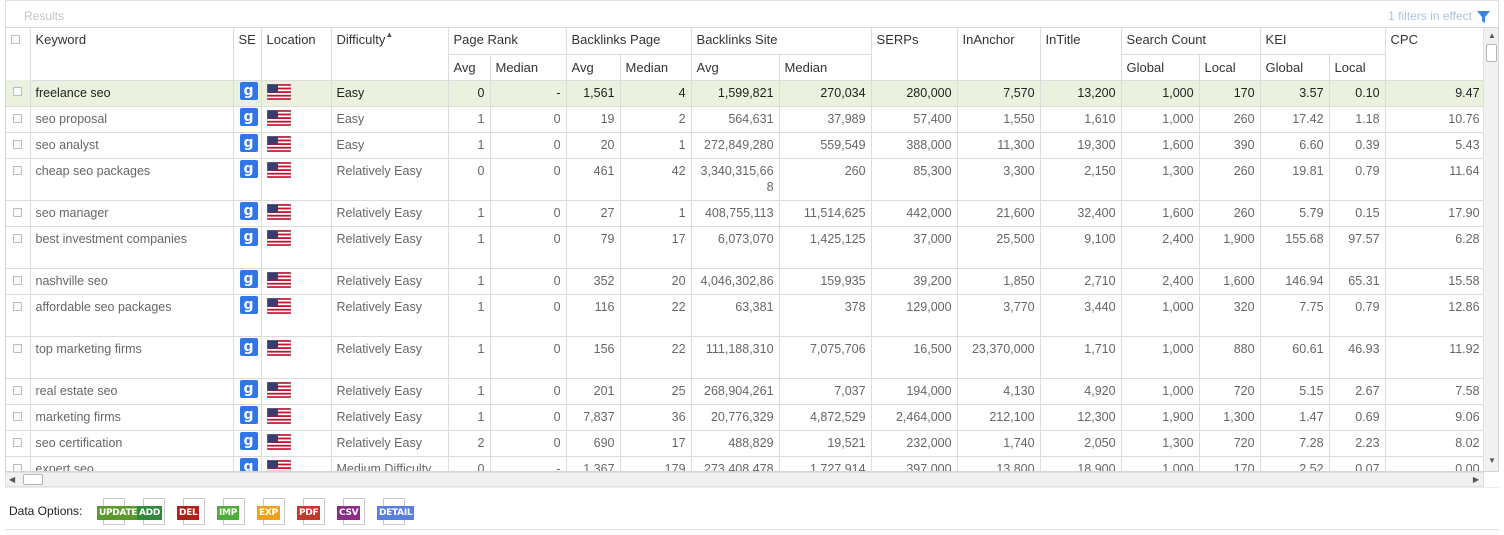  I want to click on col-keyword: Keyword, so click(132, 54).